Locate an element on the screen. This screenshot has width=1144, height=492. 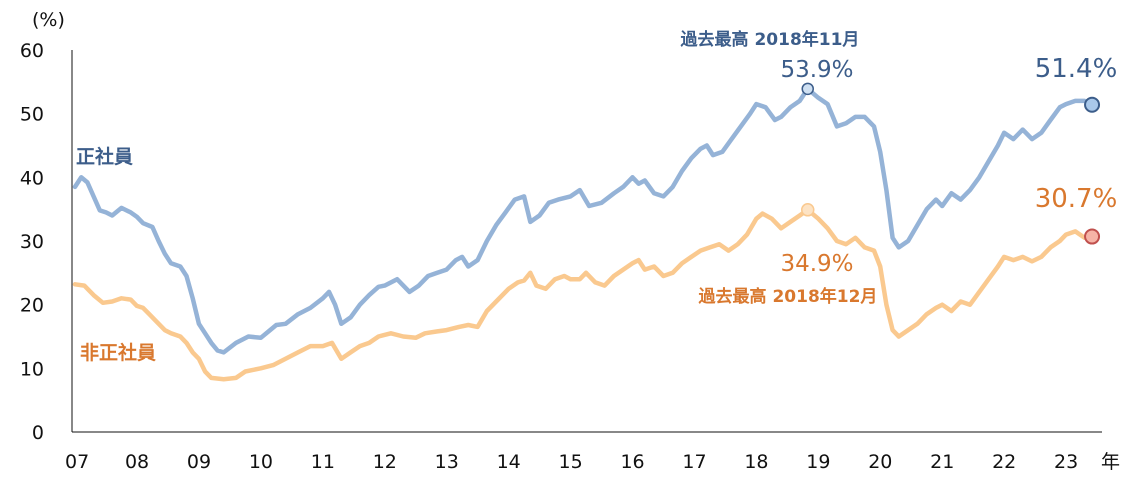
y-tick-label: 60 is located at coordinates (32, 51).